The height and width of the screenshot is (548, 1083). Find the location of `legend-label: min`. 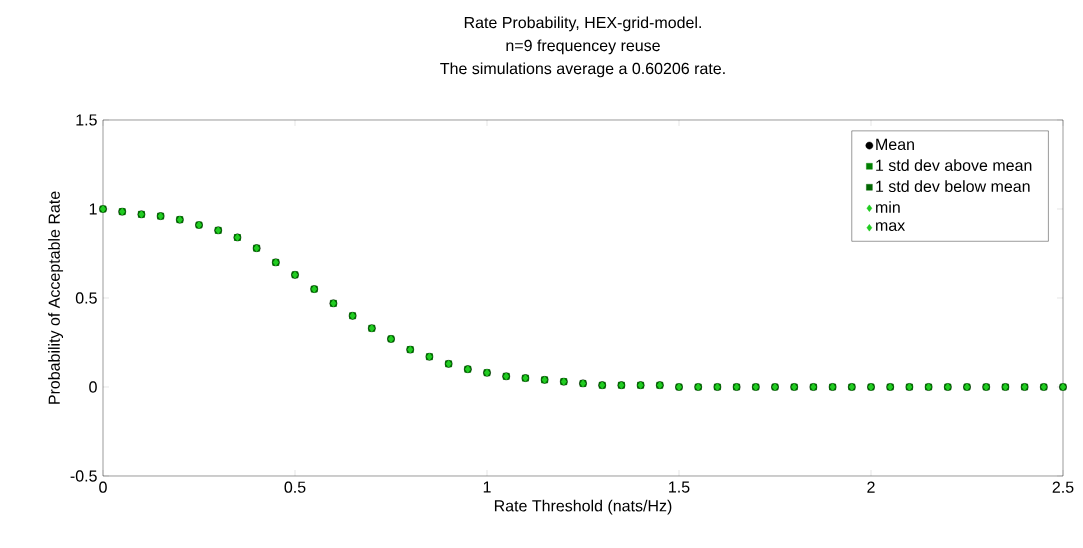

legend-label: min is located at coordinates (888, 207).